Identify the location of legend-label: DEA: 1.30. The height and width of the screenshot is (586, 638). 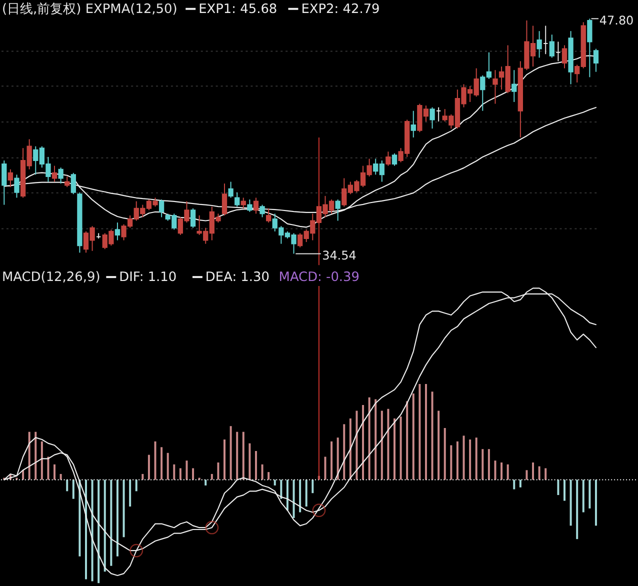
(237, 278).